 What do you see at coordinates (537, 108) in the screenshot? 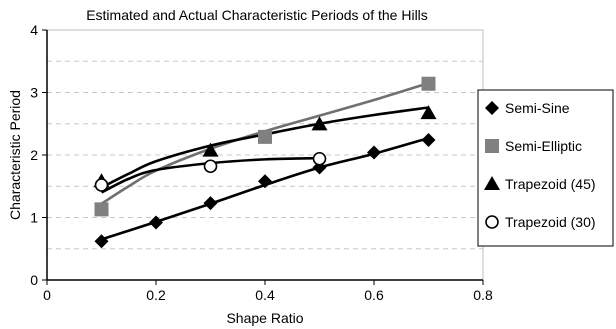
I see `legend-label: Semi-Sine` at bounding box center [537, 108].